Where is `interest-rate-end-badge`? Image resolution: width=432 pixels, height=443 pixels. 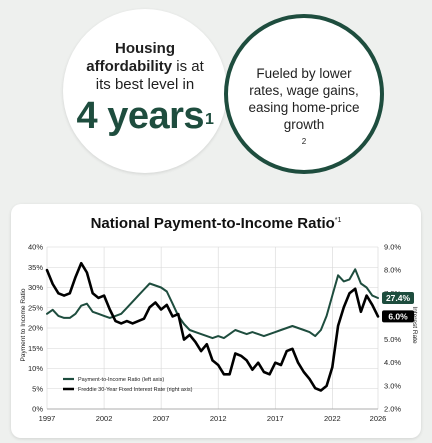
interest-rate-end-badge is located at coordinates (398, 316).